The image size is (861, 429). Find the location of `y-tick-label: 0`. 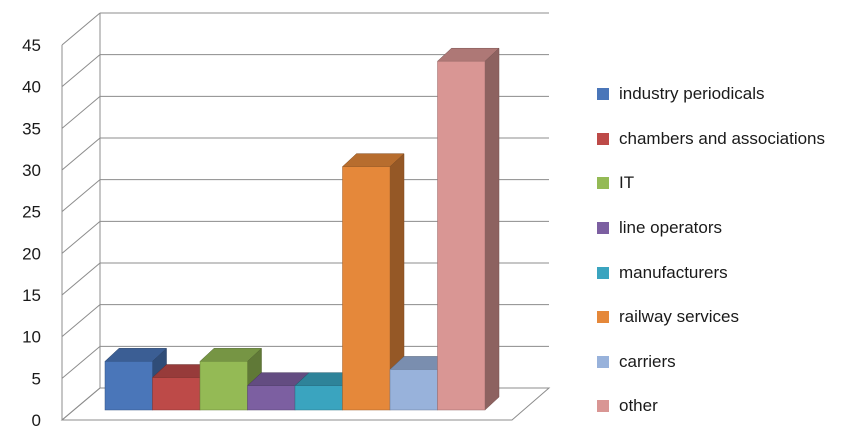

y-tick-label: 0 is located at coordinates (36, 419).